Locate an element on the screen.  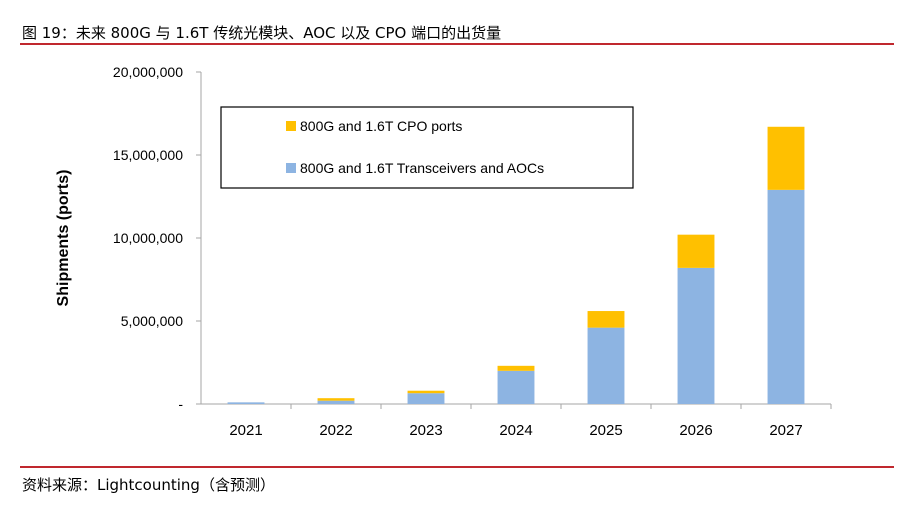
legend-label: 800G and 1.6T Transceivers and AOCs is located at coordinates (422, 168).